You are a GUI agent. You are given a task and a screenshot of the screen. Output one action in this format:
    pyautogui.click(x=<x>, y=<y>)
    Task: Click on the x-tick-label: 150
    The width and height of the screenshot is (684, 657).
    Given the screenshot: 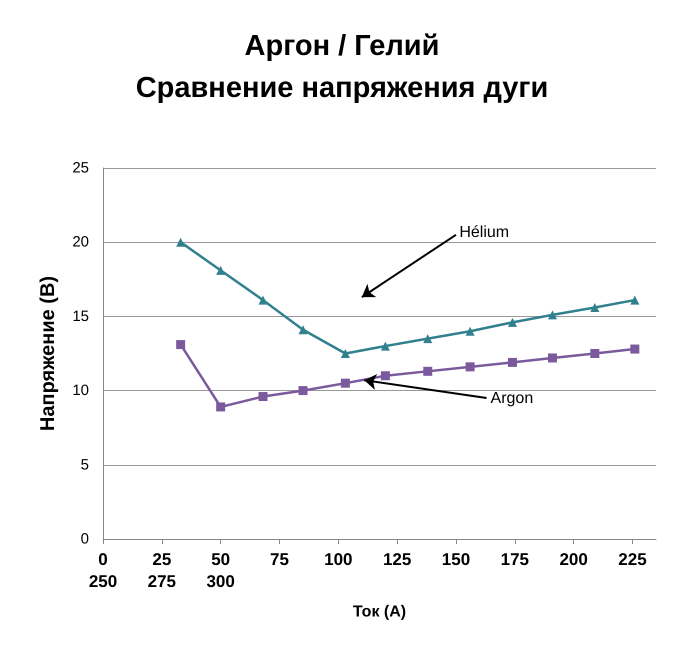 What is the action you would take?
    pyautogui.click(x=456, y=559)
    